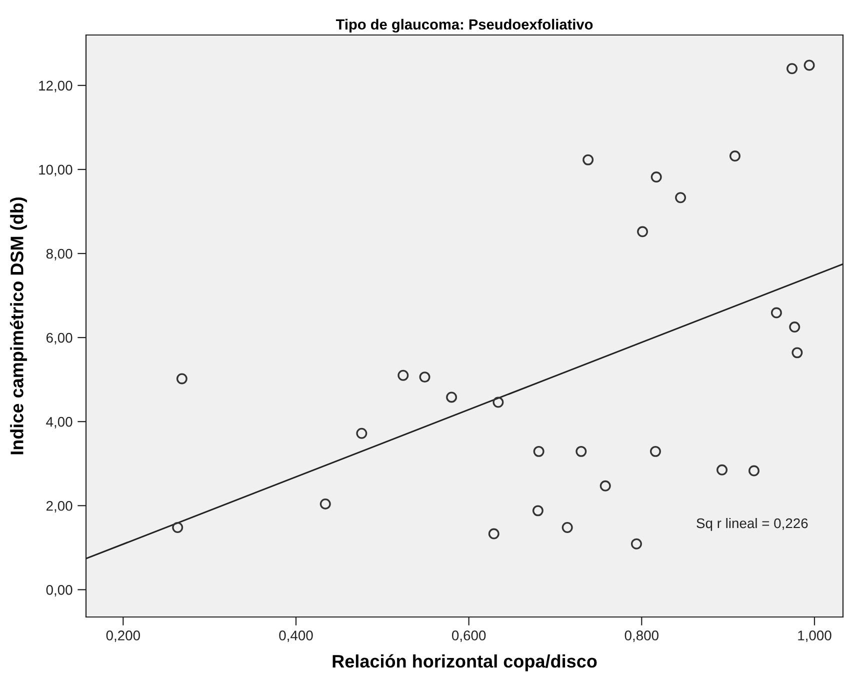 This screenshot has width=845, height=684. What do you see at coordinates (18, 325) in the screenshot?
I see `y-axis-title: Indice campimétrico DSM (db)` at bounding box center [18, 325].